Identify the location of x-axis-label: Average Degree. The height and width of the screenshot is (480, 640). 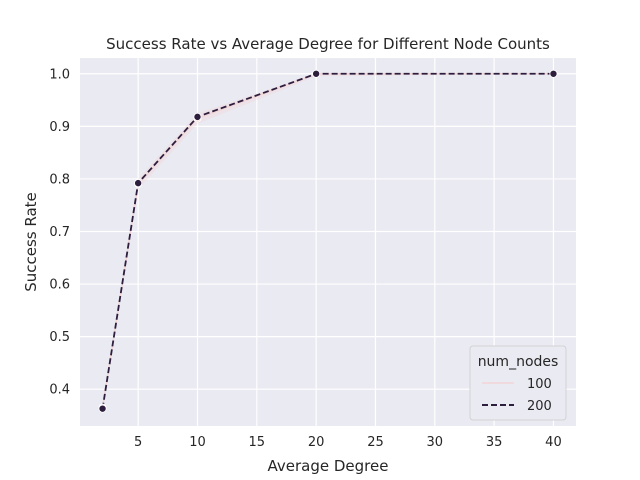
(328, 466).